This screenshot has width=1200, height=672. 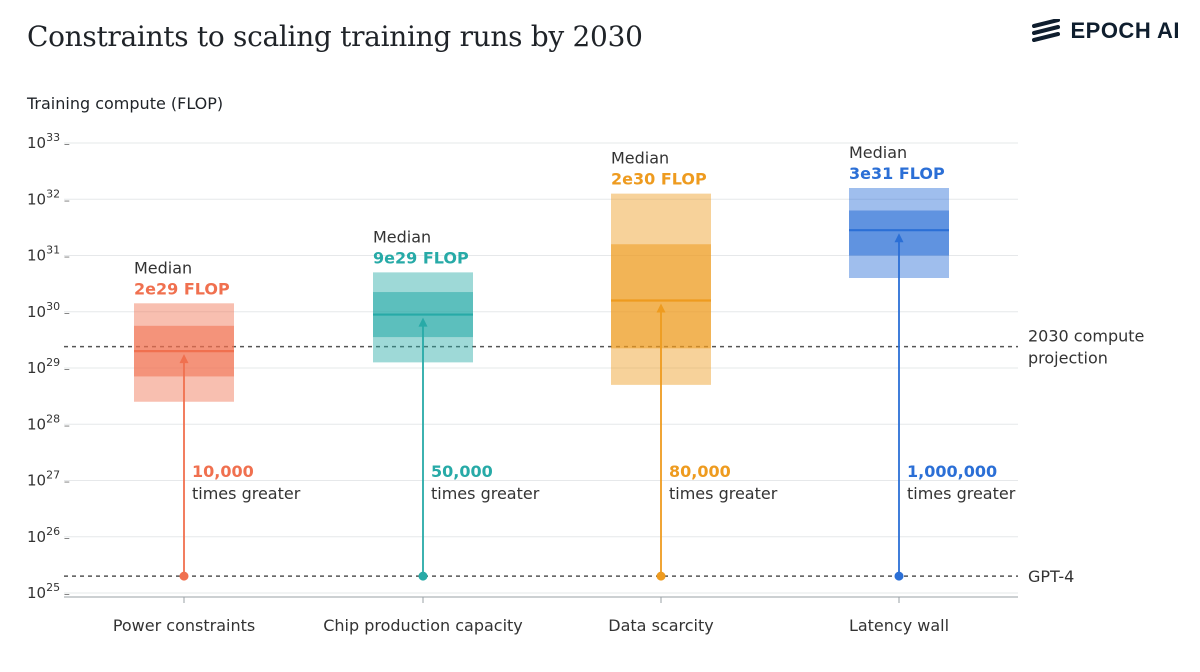 What do you see at coordinates (48, 254) in the screenshot?
I see `y-tick-label: 1031 –` at bounding box center [48, 254].